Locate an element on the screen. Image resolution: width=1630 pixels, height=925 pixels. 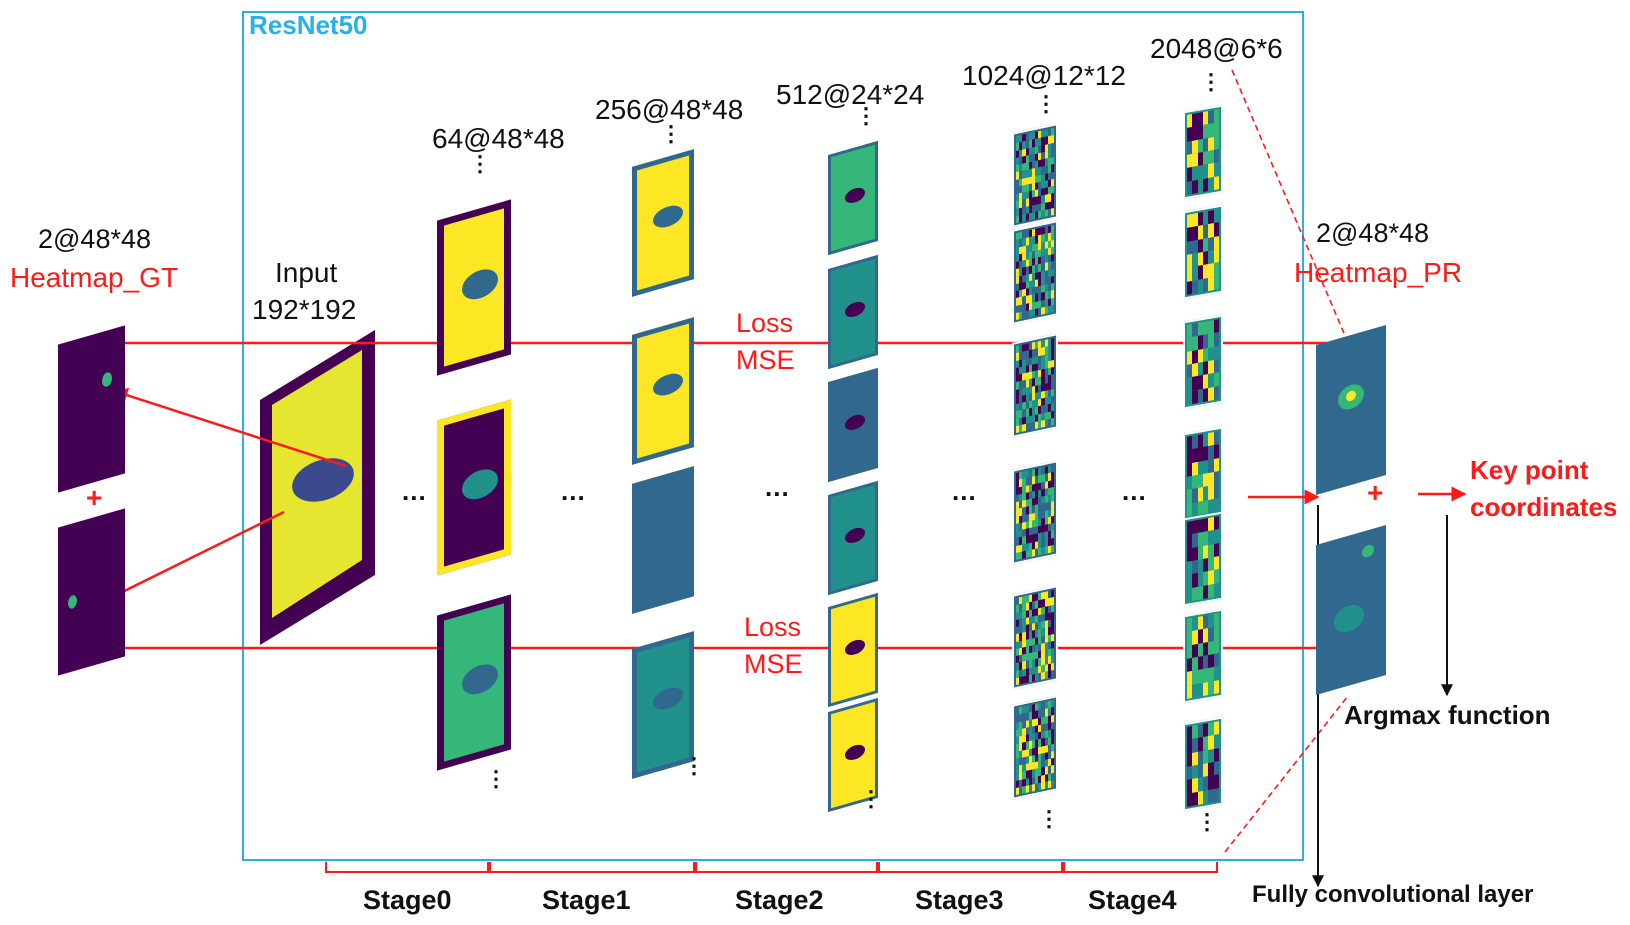
loss-bottom-line2: MSE is located at coordinates (773, 664).